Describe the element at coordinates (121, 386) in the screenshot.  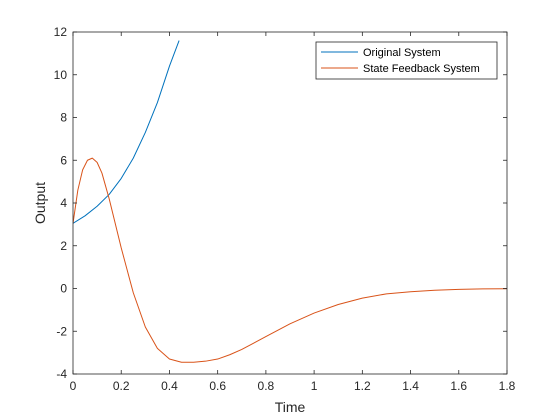
I see `x-tick-label: 0.2` at that location.